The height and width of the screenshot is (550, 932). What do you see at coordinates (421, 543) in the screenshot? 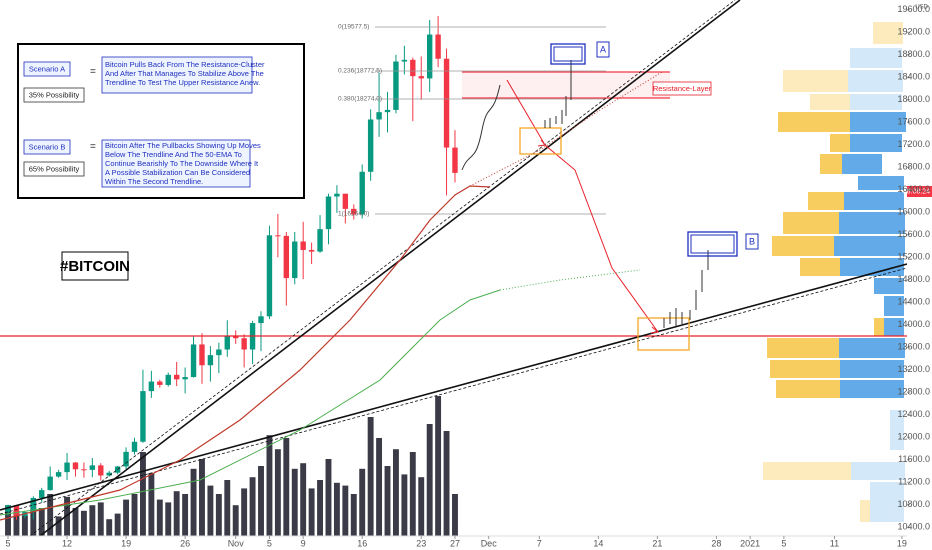
I see `x-tick-label: 23` at bounding box center [421, 543].